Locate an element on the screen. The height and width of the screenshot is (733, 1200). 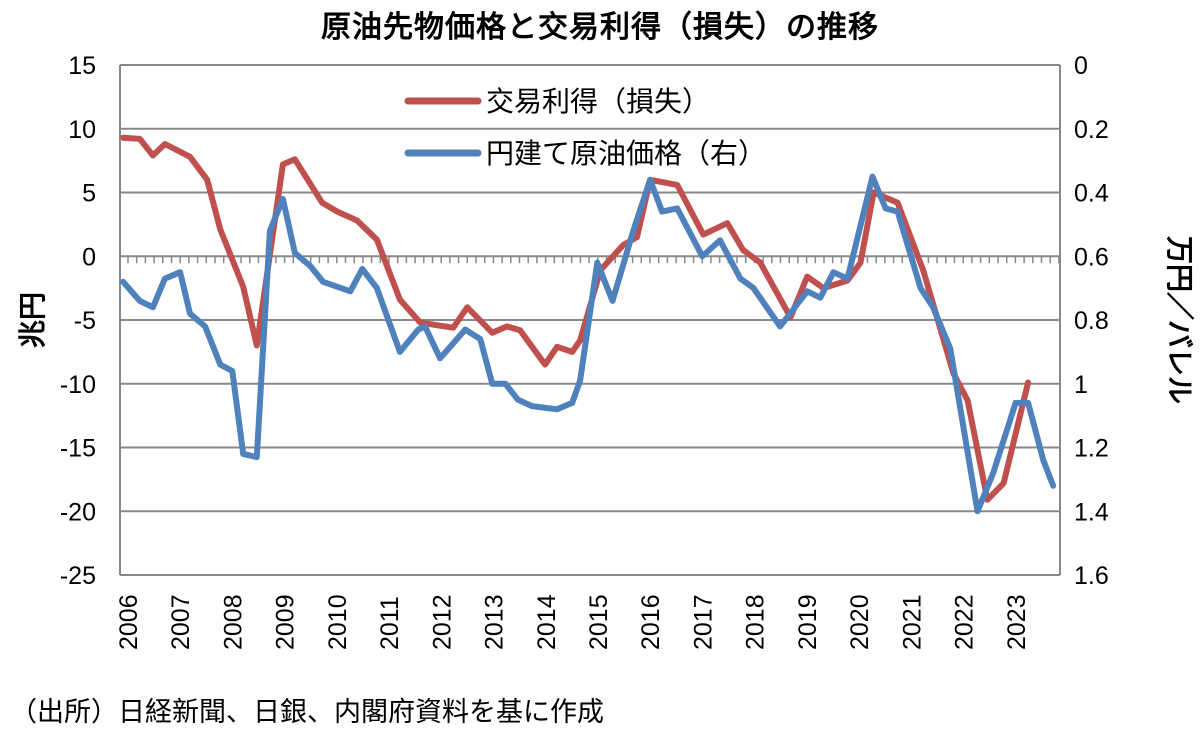
legend-label-trade-gain: 交易利得（損失） is located at coordinates (598, 101).